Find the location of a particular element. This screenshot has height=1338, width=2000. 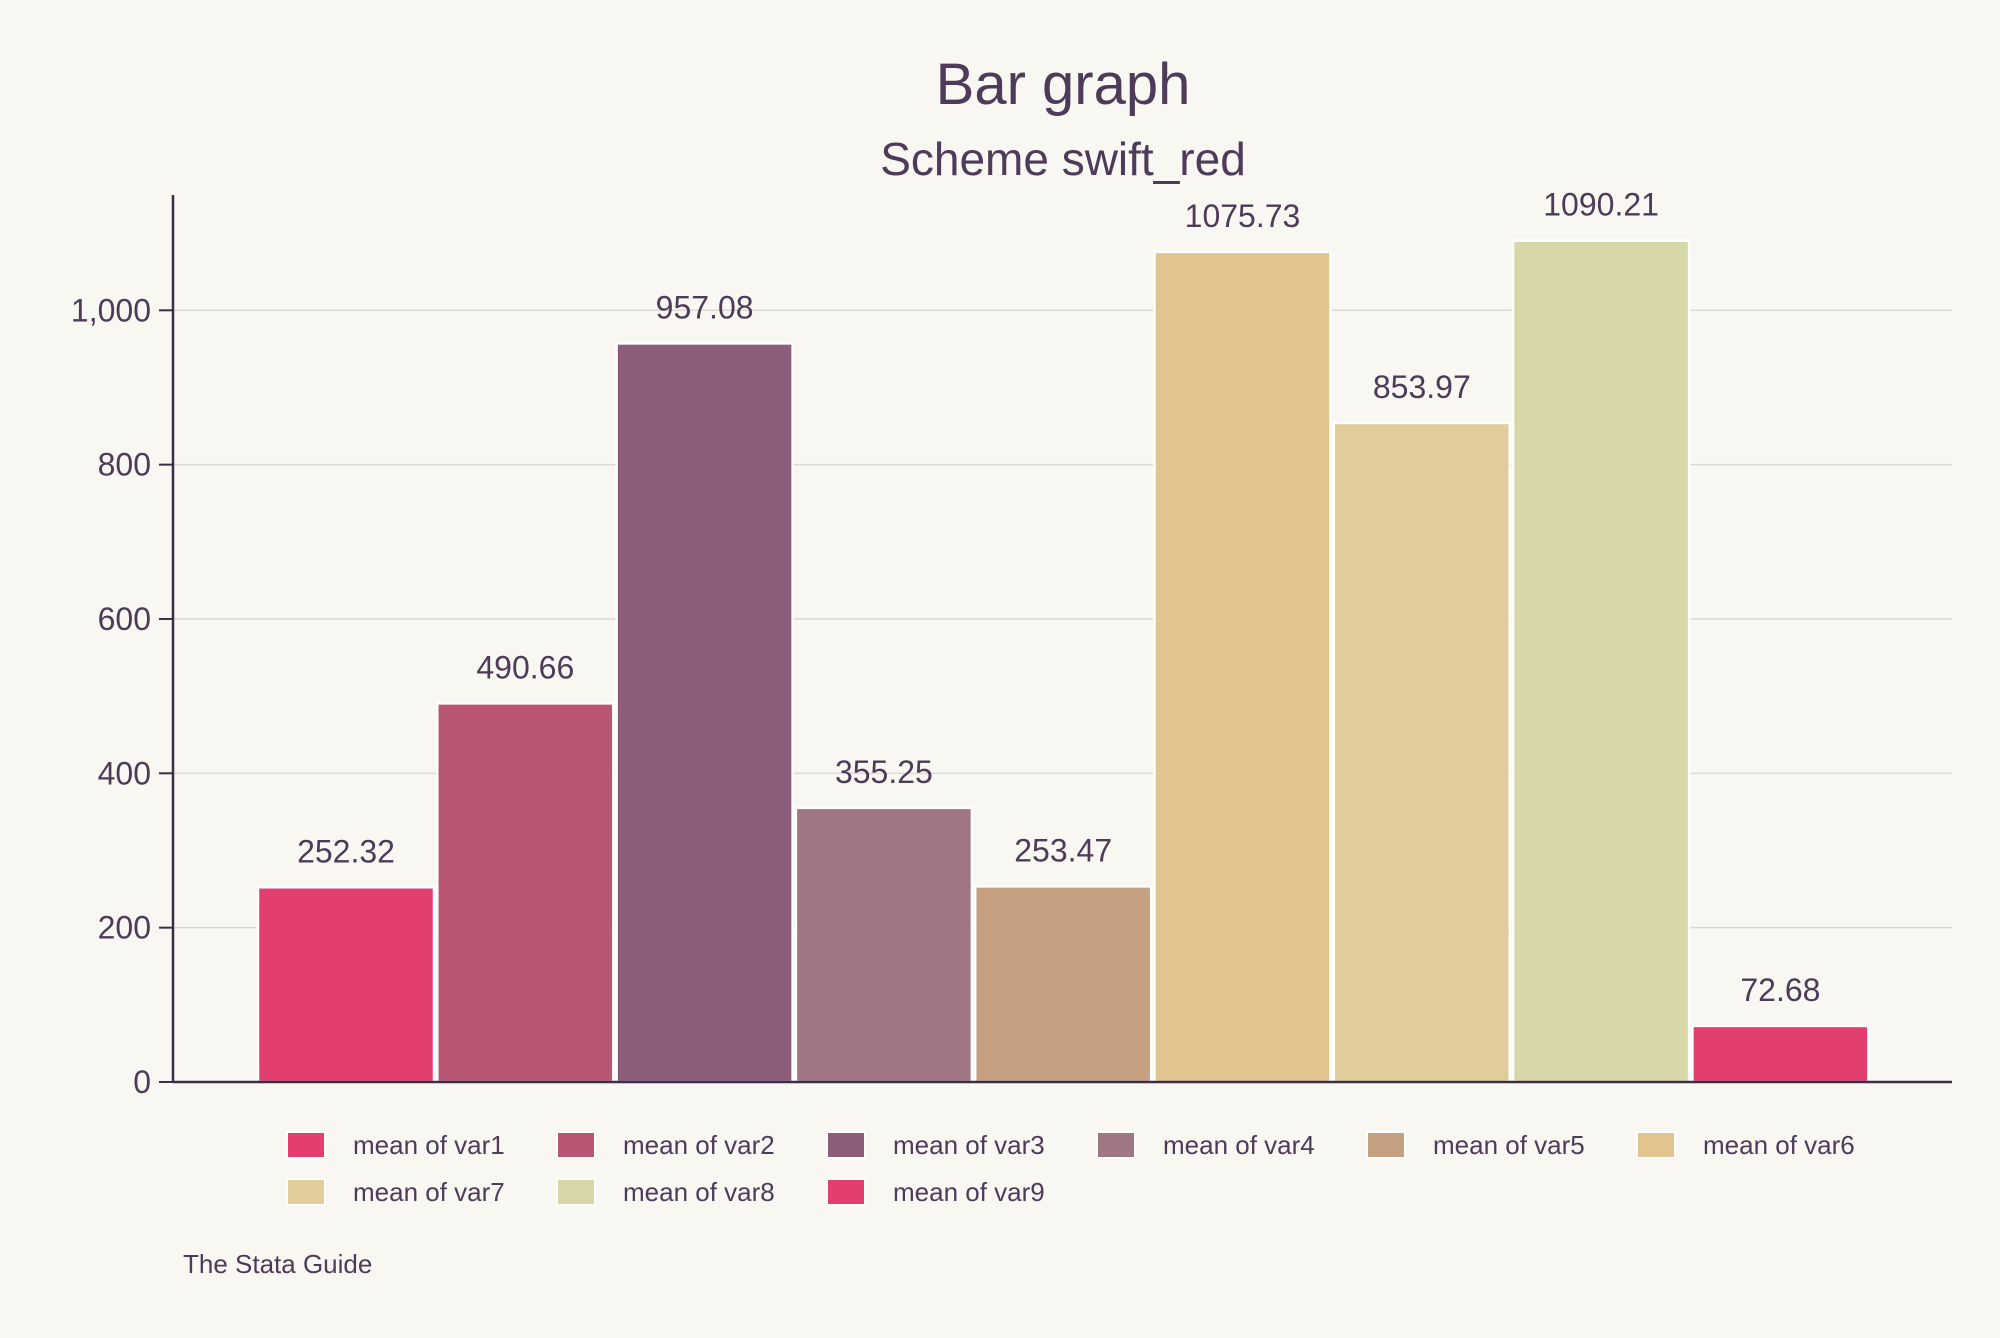

bar-value-label: 490.66 is located at coordinates (525, 667).